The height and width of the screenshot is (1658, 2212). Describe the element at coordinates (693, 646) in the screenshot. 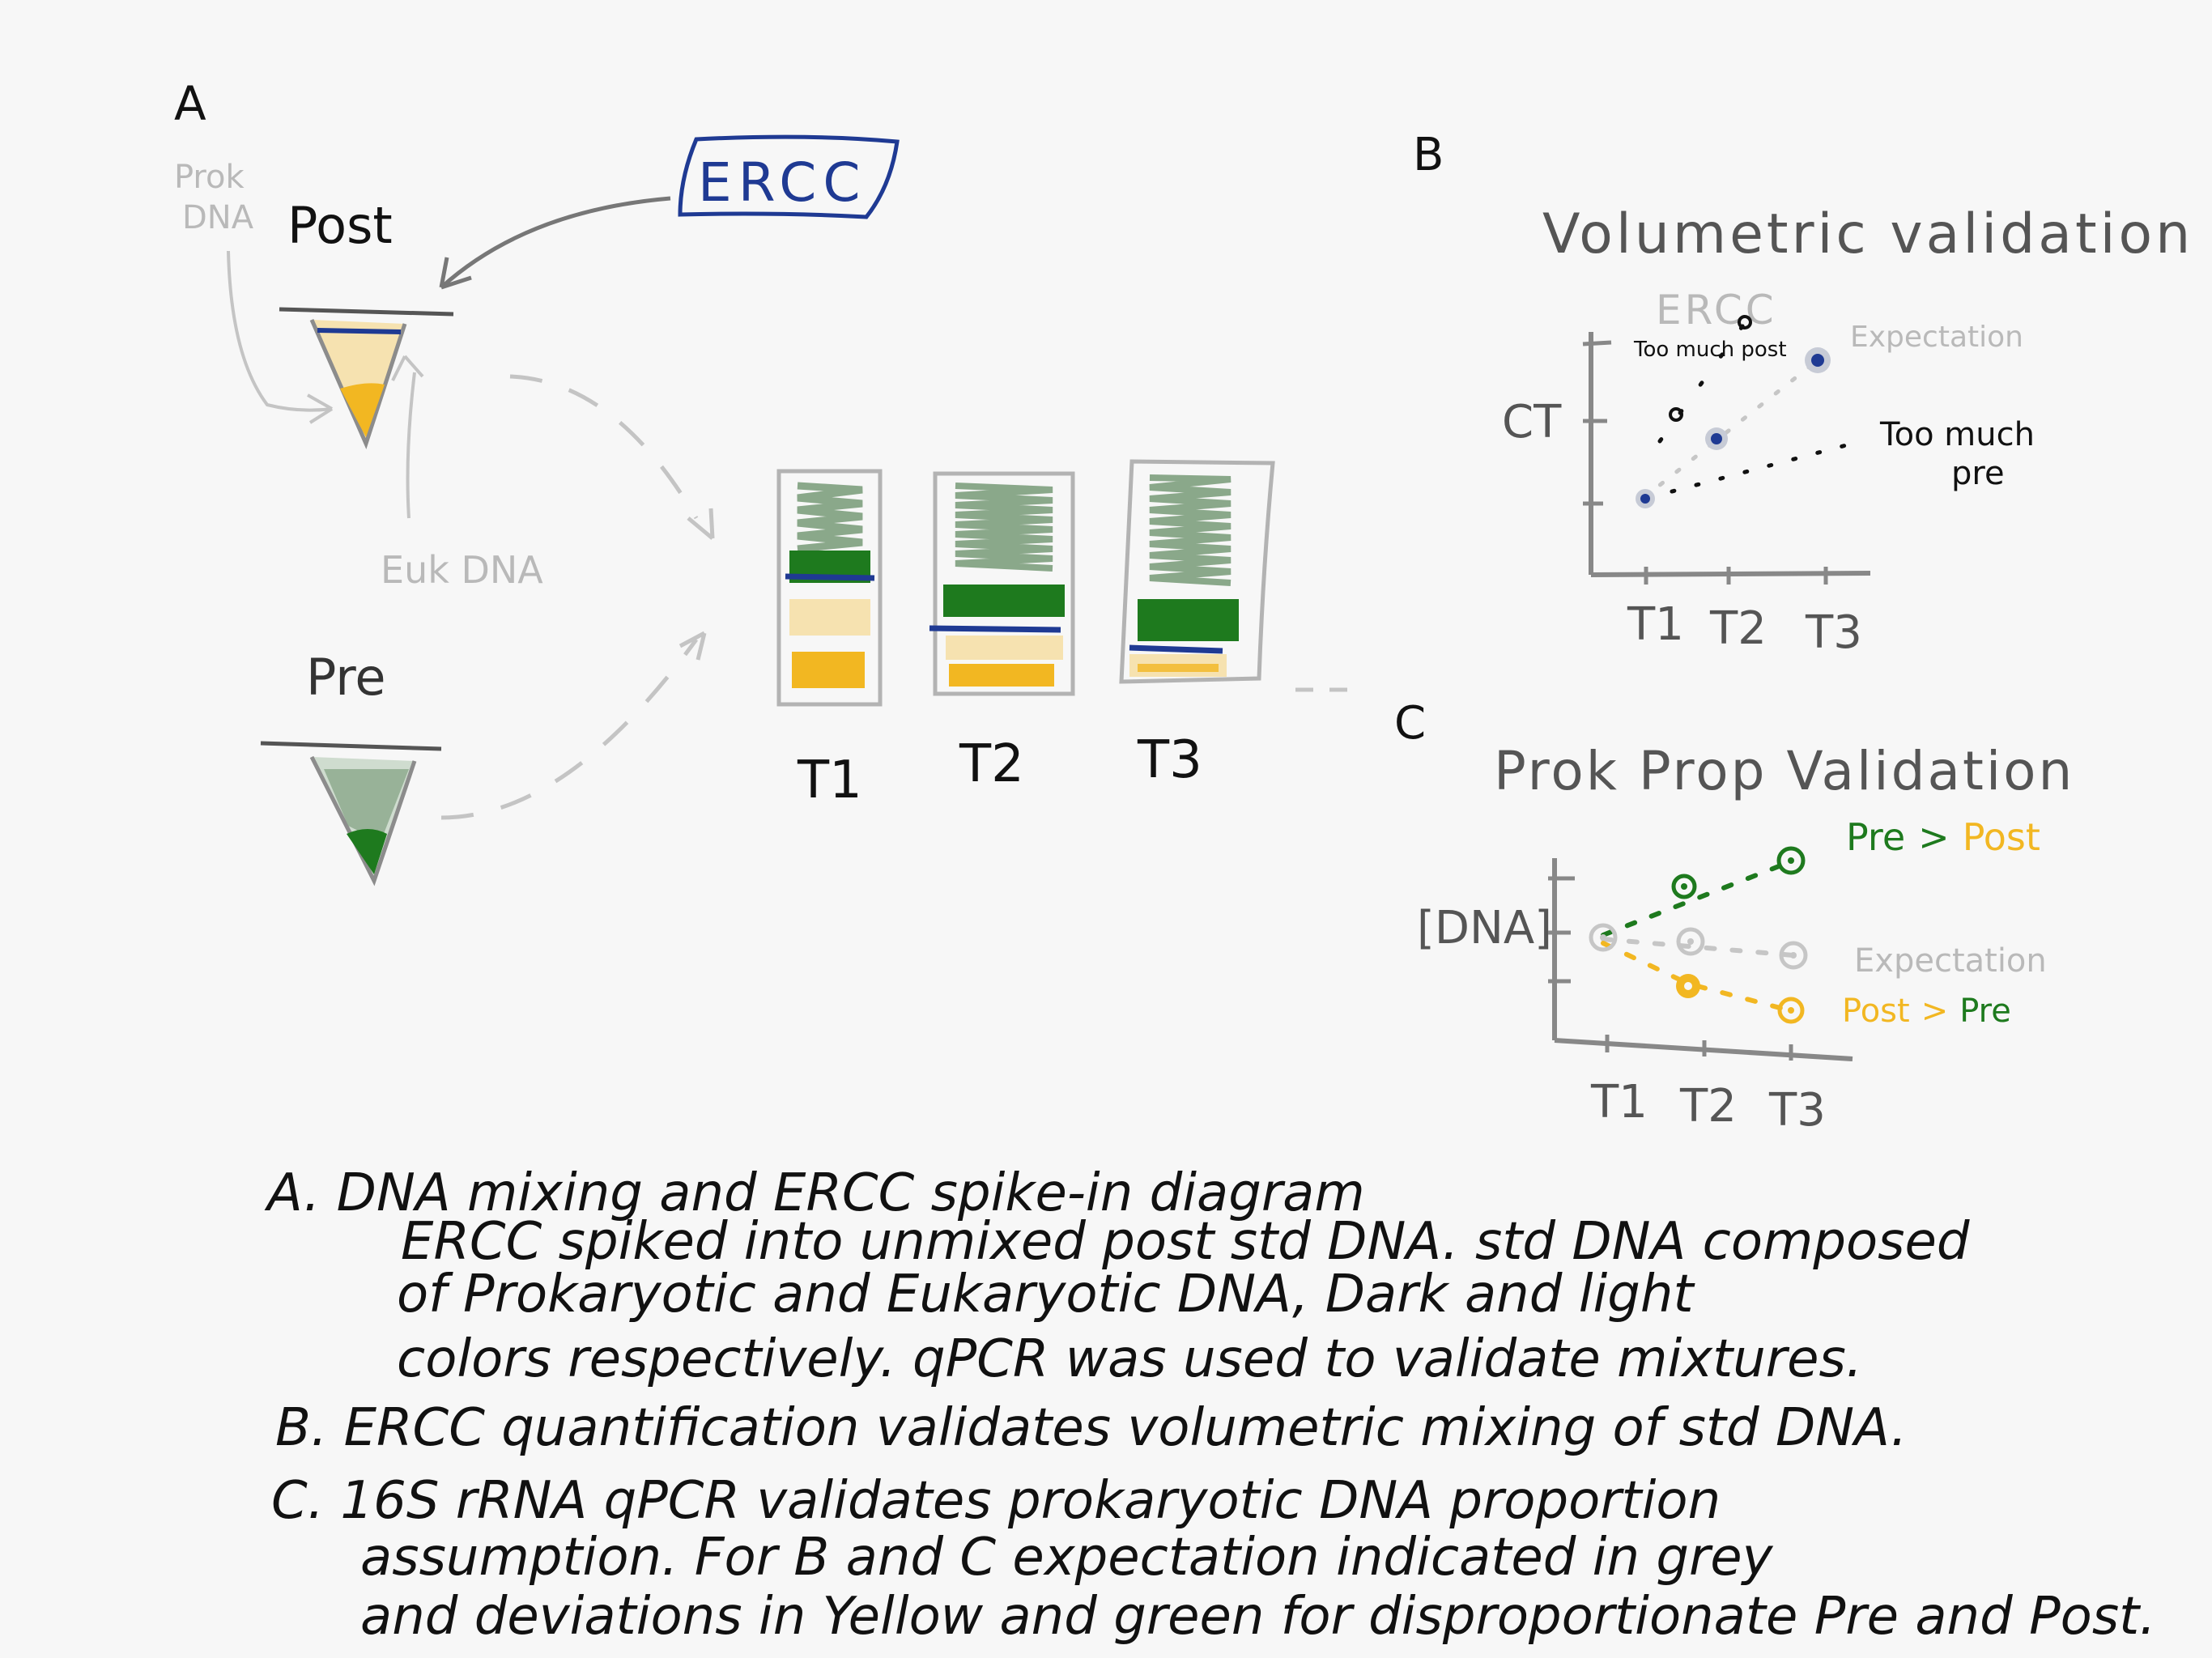

I see `pre-to-mix-arrowhead` at that location.